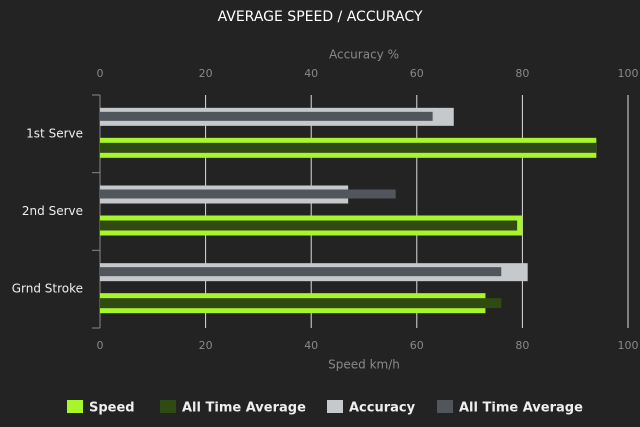 The height and width of the screenshot is (427, 640). I want to click on y-tick-label: 2nd Serve, so click(52, 211).